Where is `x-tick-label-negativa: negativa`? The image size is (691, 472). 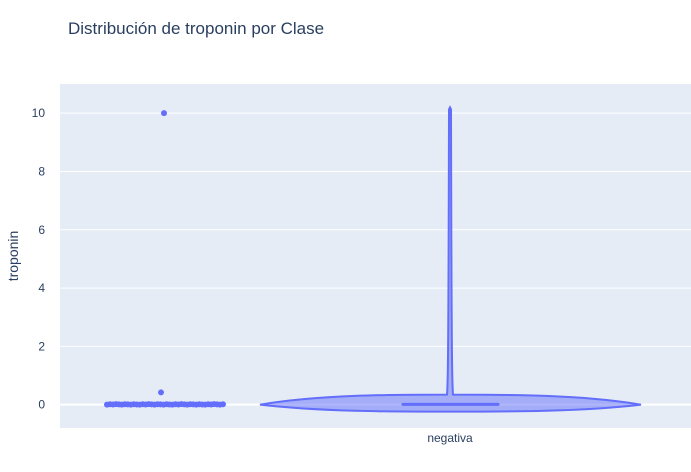 x-tick-label-negativa: negativa is located at coordinates (450, 438).